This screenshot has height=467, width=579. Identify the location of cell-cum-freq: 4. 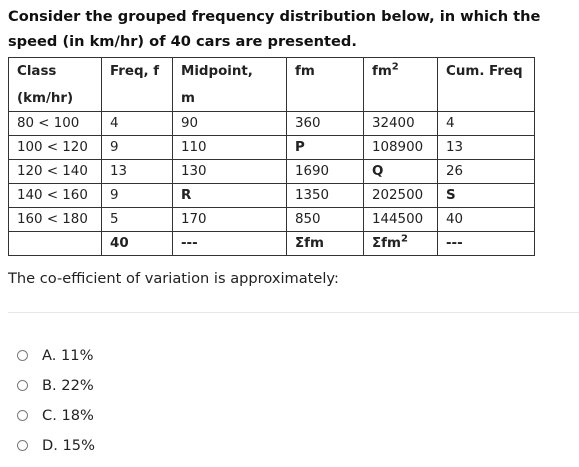
(486, 123).